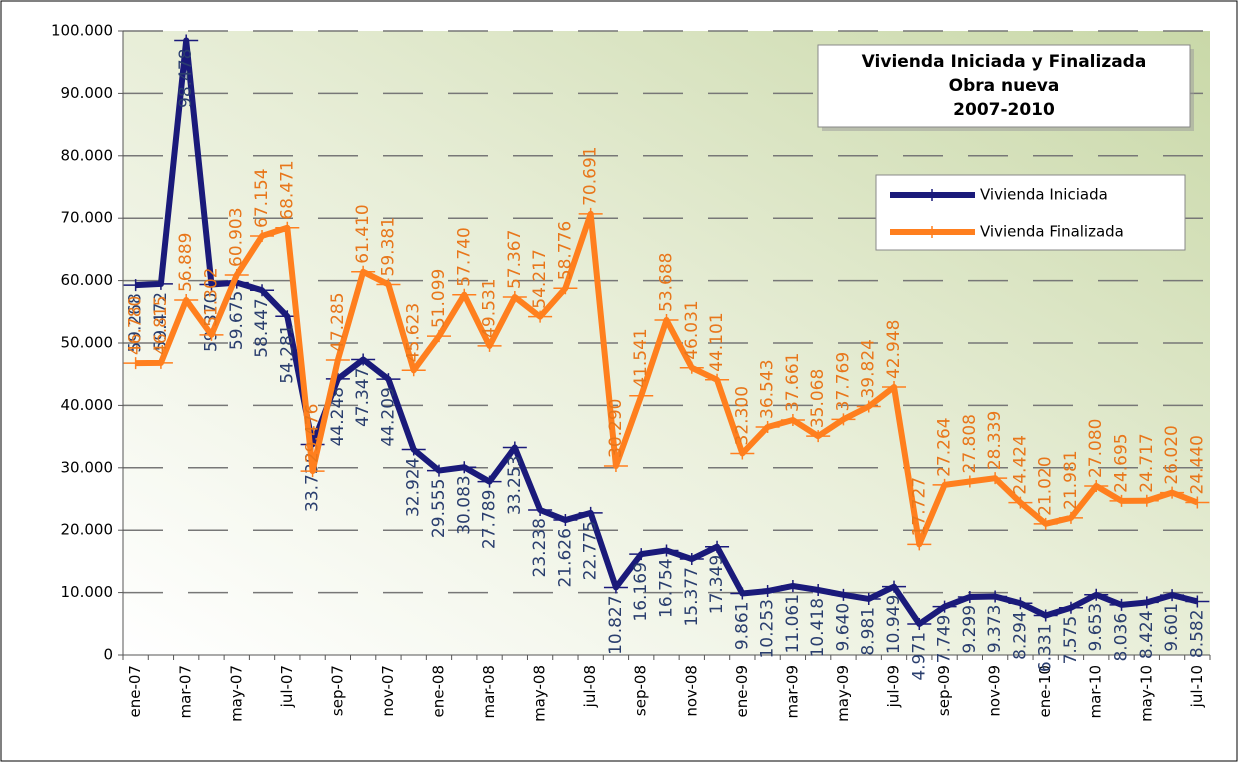 The image size is (1239, 763). What do you see at coordinates (995, 691) in the screenshot?
I see `x-tick-label: nov-09` at bounding box center [995, 691].